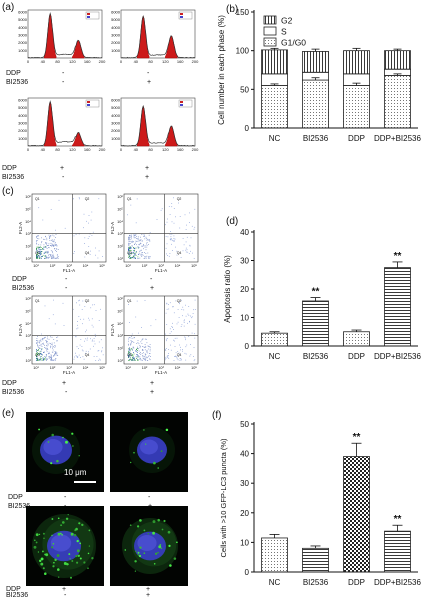 The width and height of the screenshot is (422, 600). What do you see at coordinates (136, 149) in the screenshot?
I see `histogram-x-tick: 40` at bounding box center [136, 149].